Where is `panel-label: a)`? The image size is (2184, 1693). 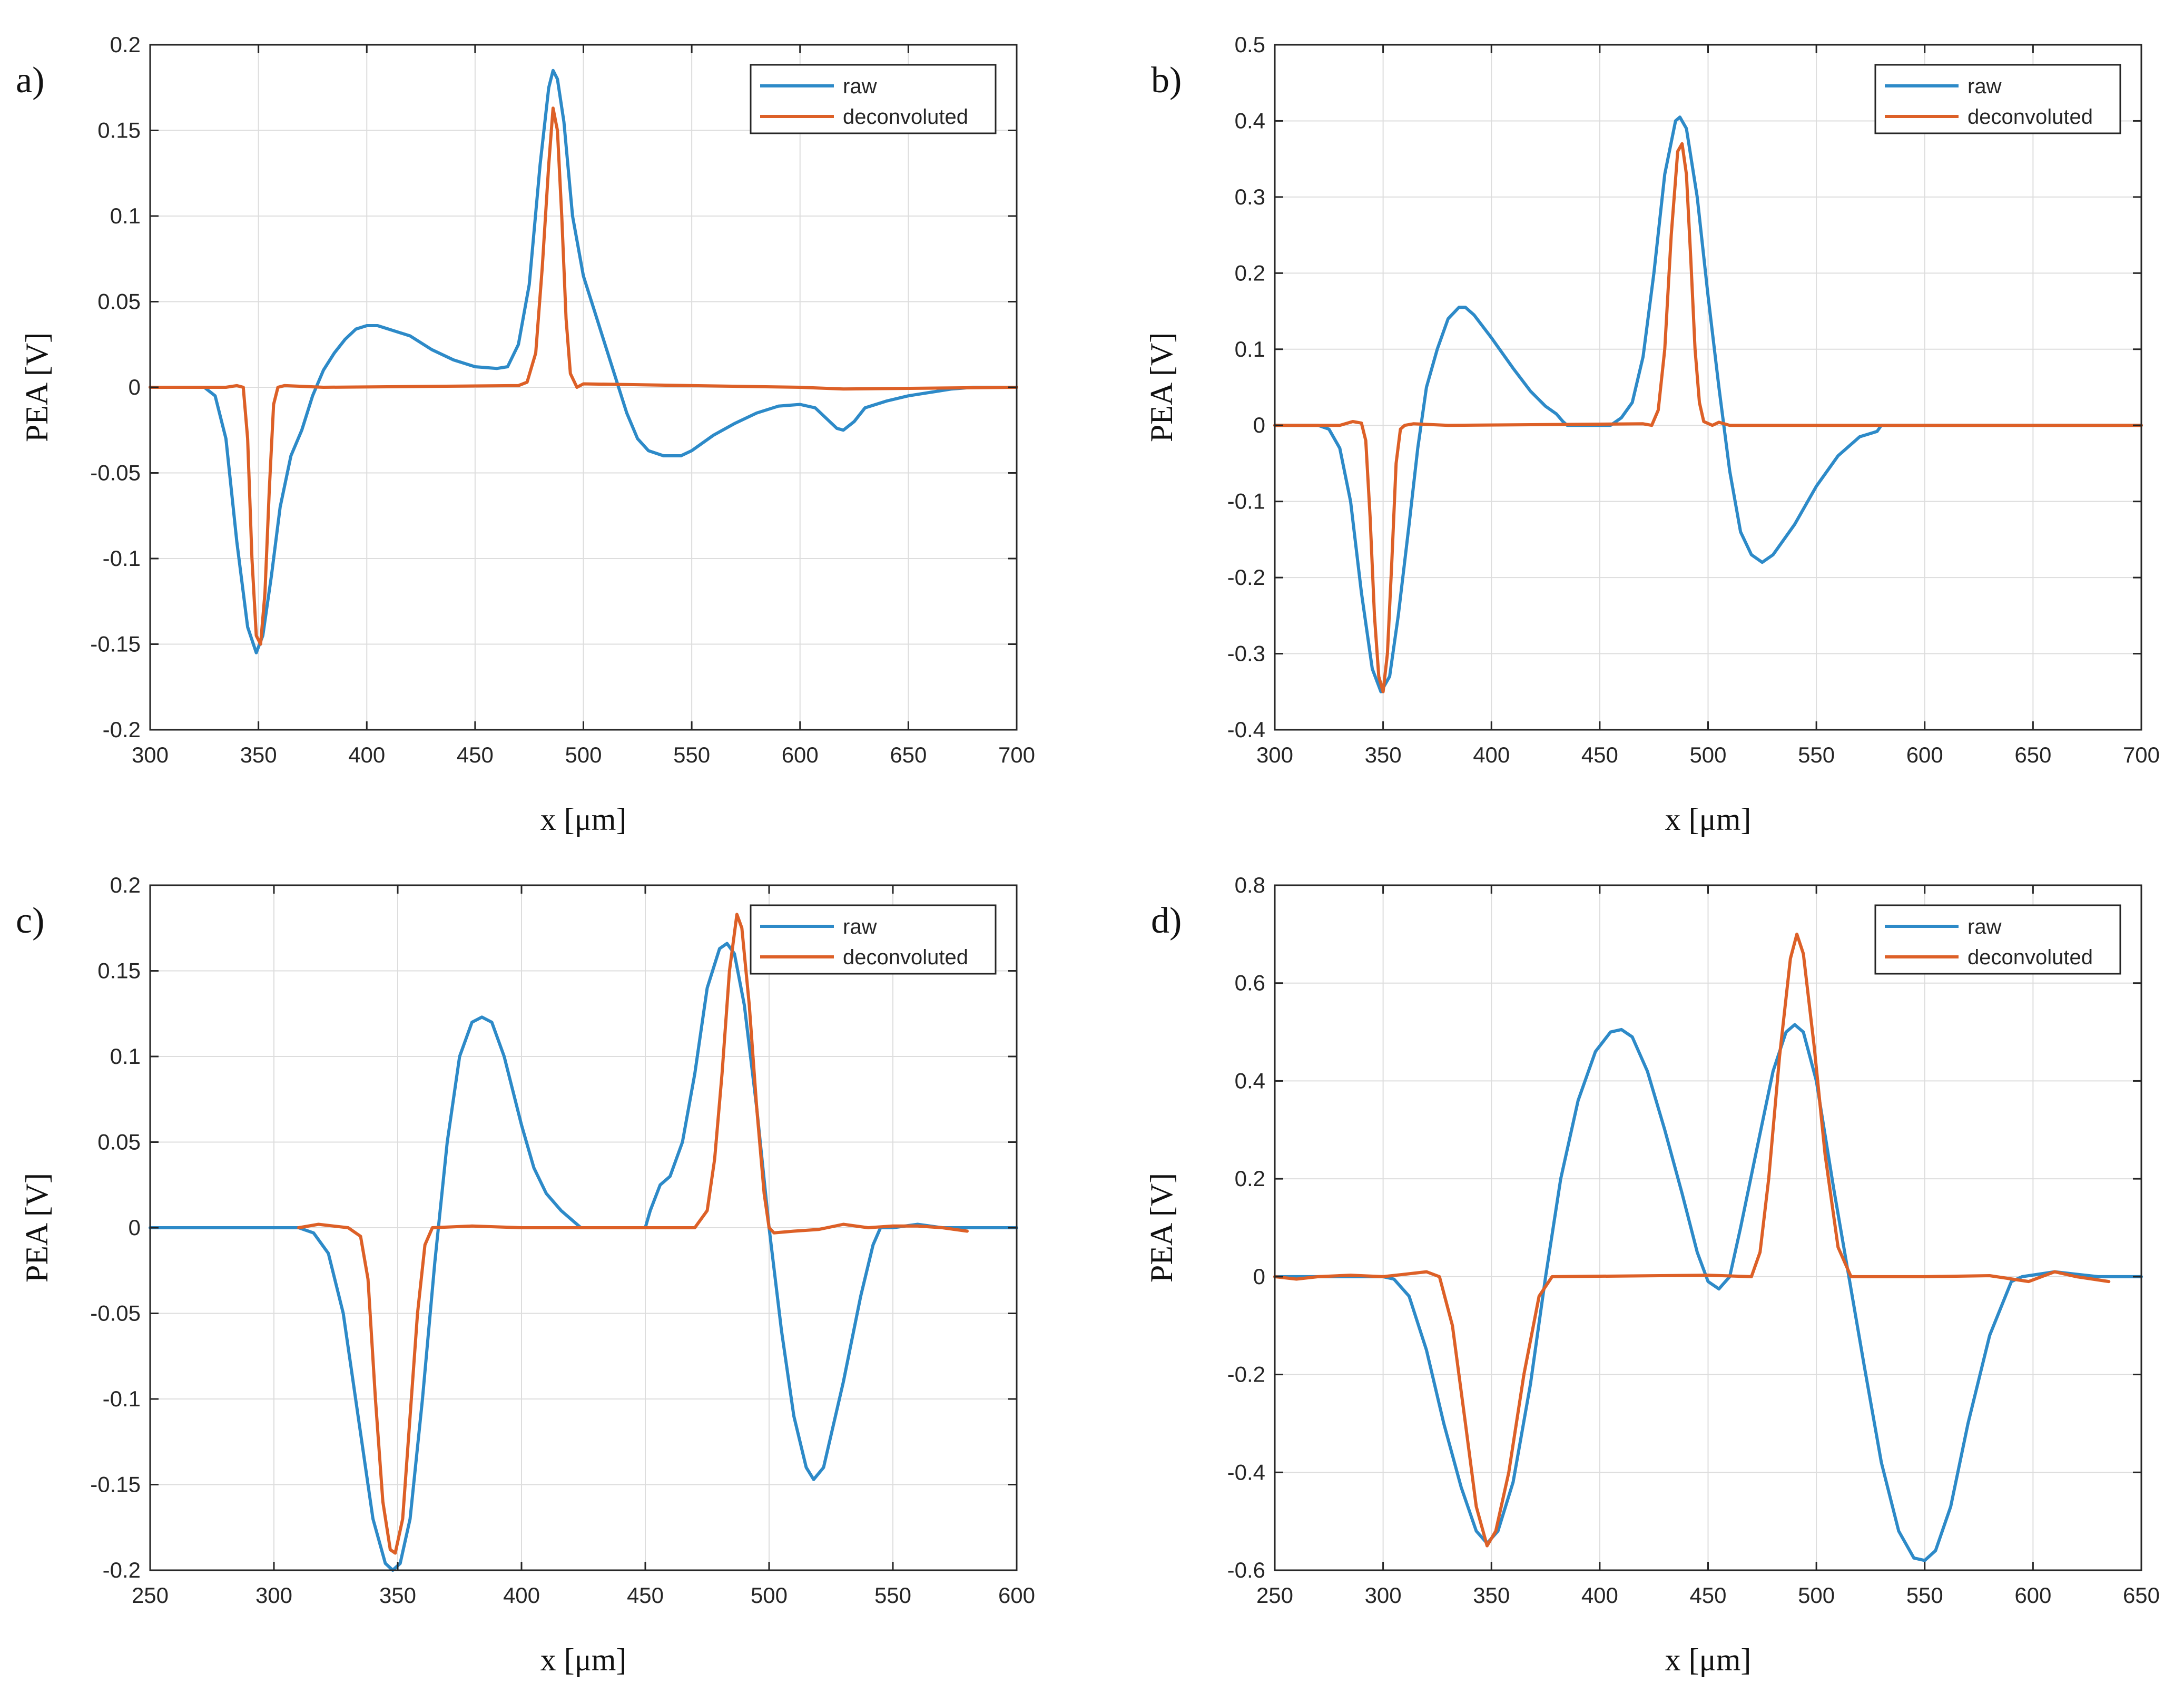 panel-label: a) is located at coordinates (30, 81).